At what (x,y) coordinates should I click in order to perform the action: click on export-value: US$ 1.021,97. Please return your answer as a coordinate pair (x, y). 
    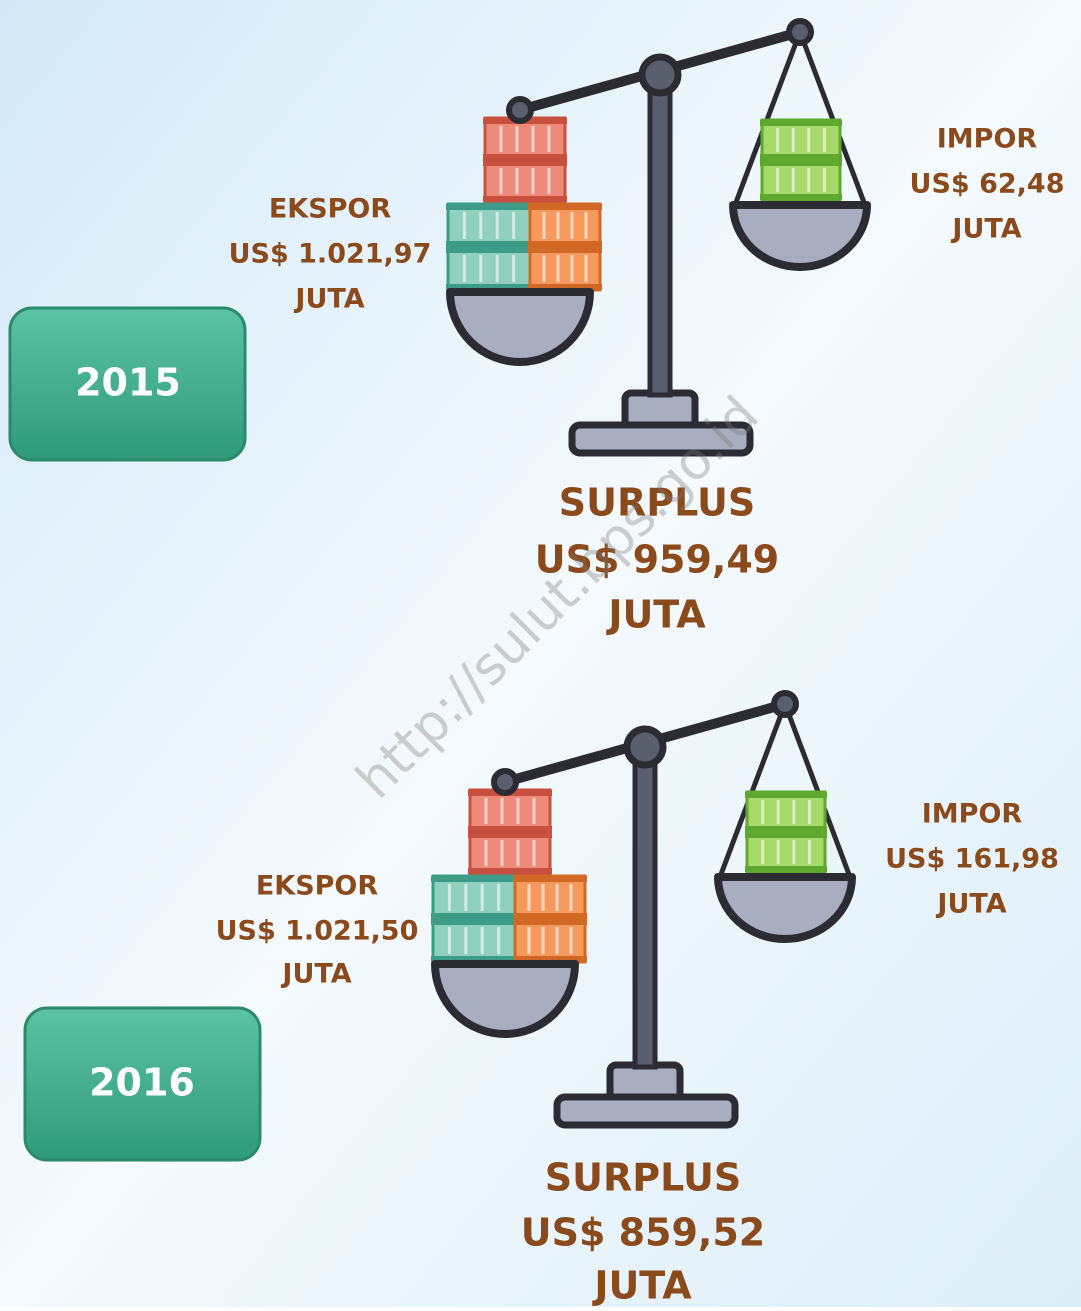
    Looking at the image, I should click on (330, 254).